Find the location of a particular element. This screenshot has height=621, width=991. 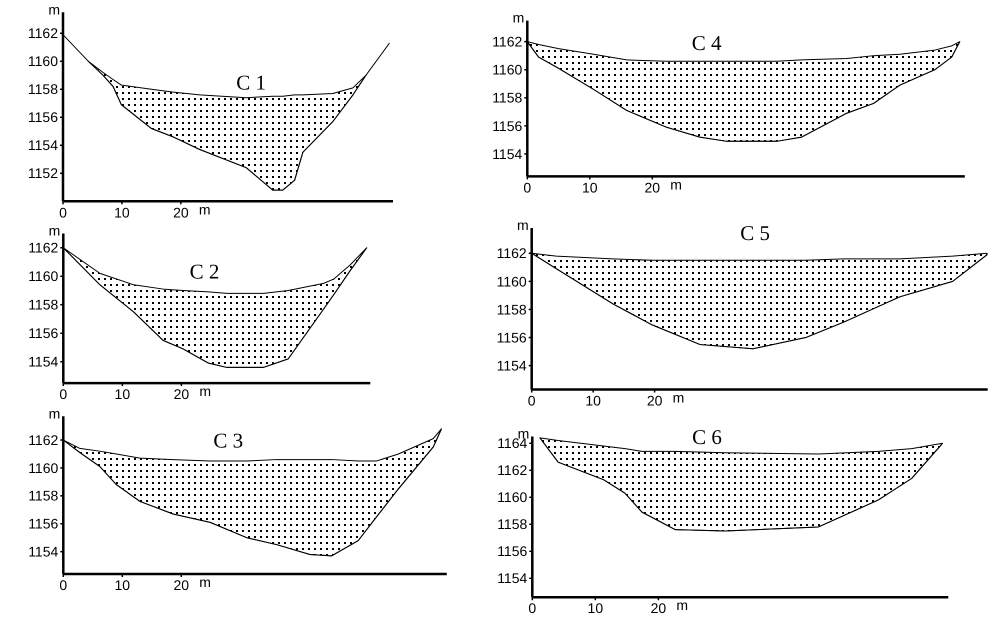

text: C 3 is located at coordinates (228, 440).